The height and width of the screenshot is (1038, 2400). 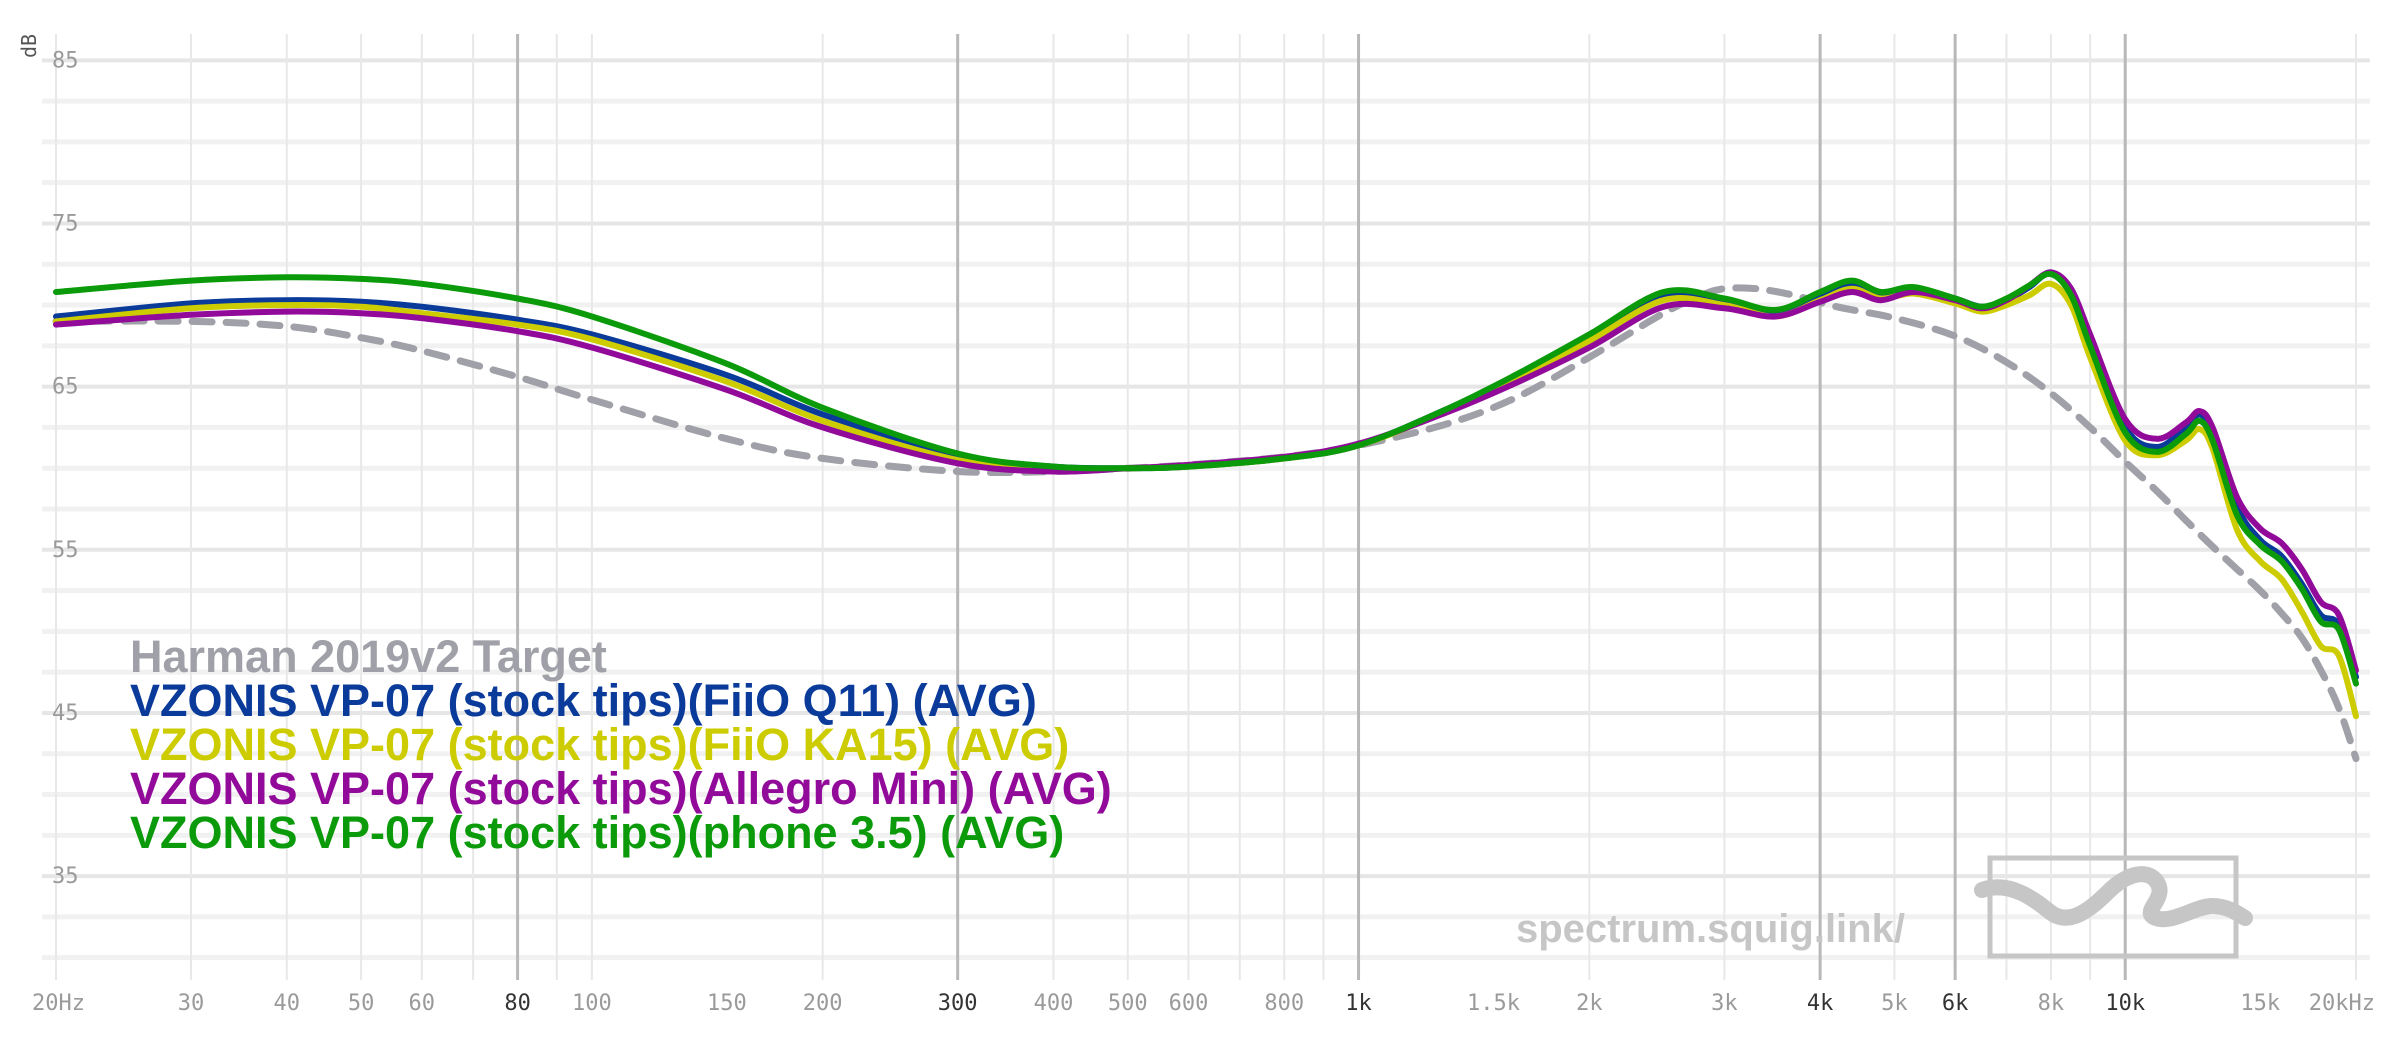 I want to click on x-tick-label: 6k, so click(x=1955, y=1003).